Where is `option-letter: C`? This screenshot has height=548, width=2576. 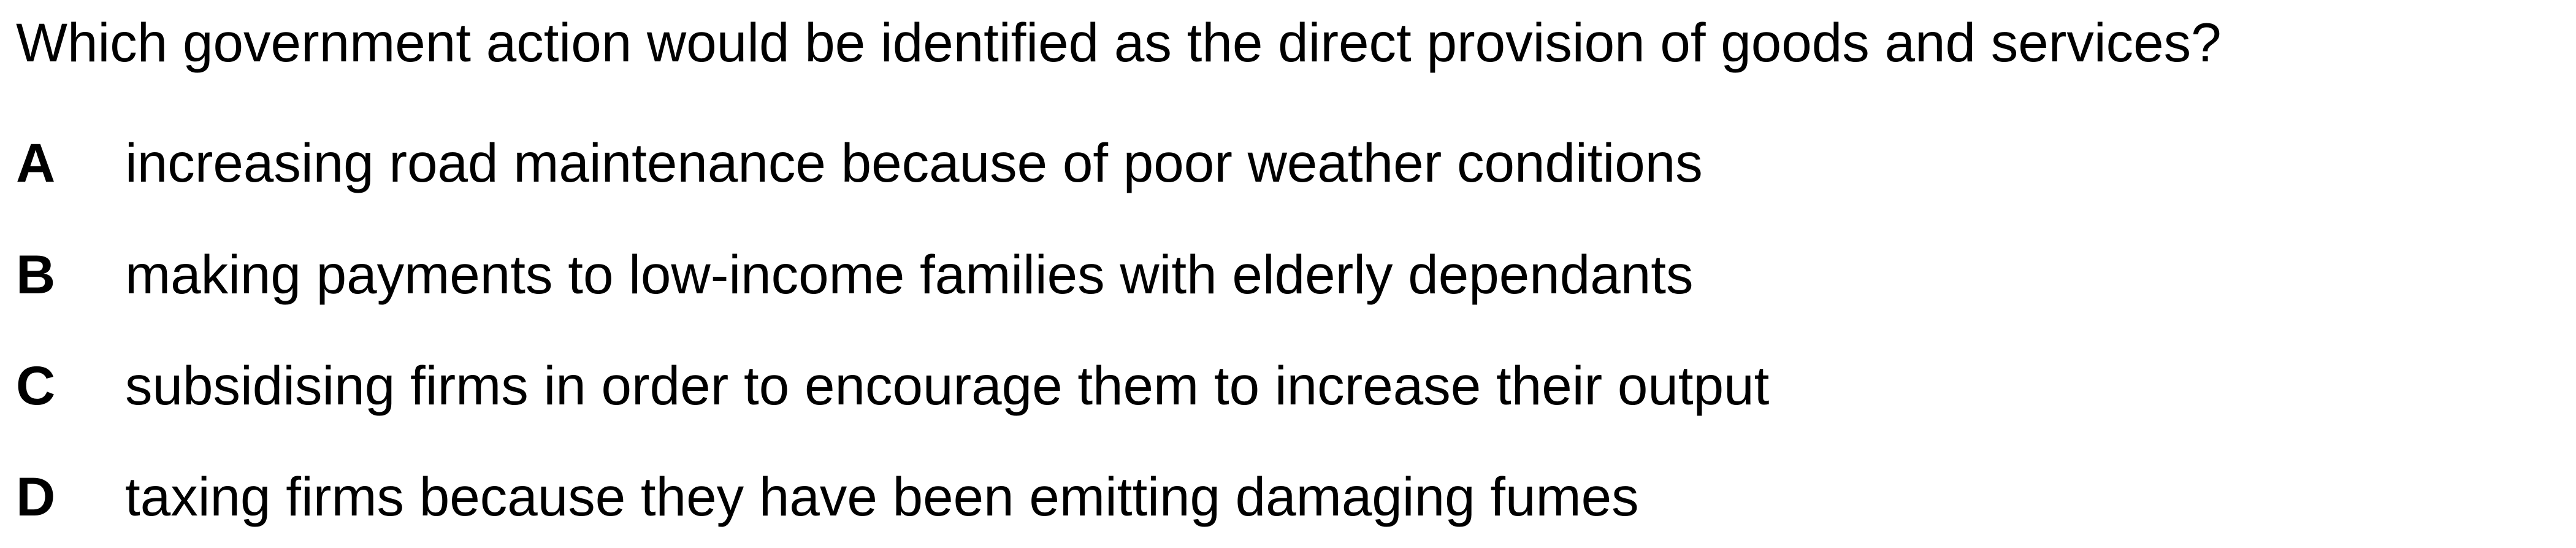
option-letter: C is located at coordinates (36, 385).